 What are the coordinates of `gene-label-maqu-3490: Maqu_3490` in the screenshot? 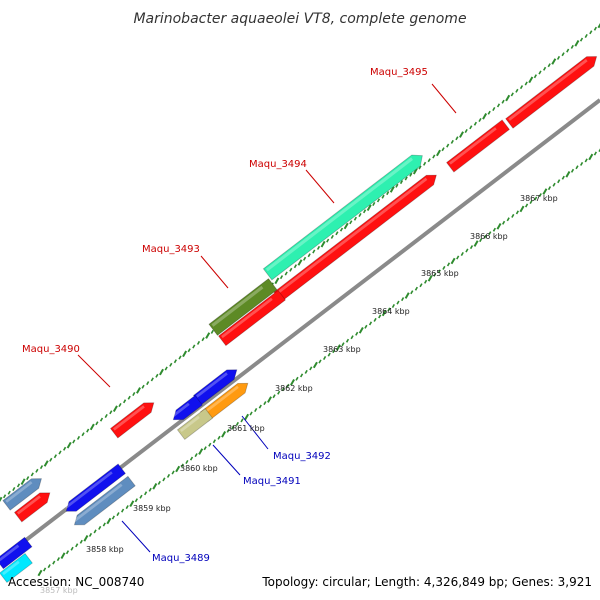 It's located at (51, 349).